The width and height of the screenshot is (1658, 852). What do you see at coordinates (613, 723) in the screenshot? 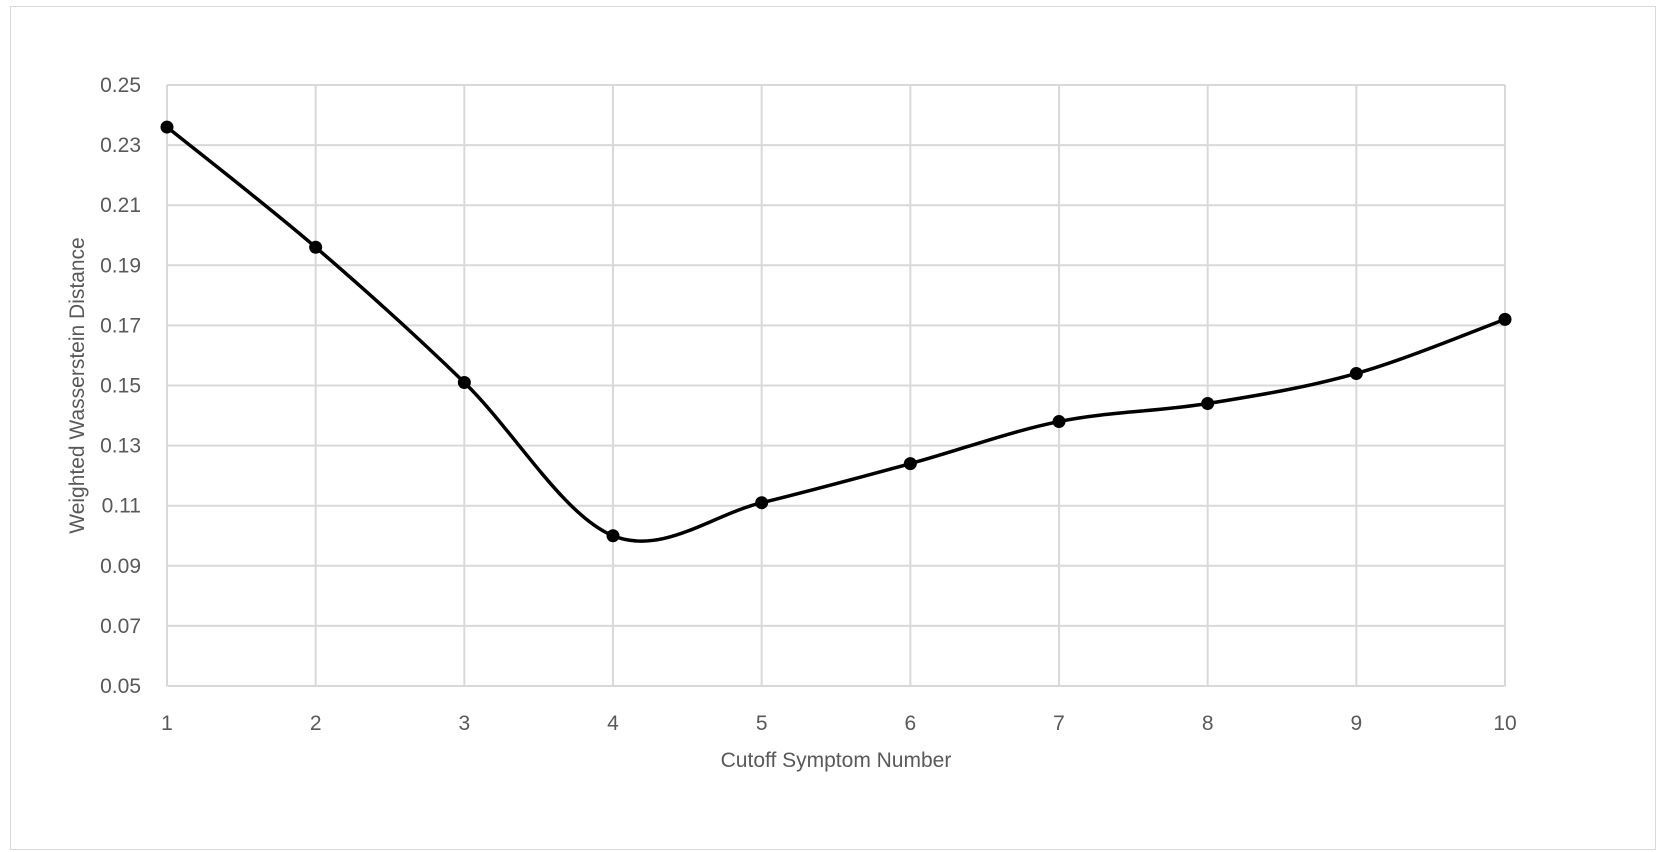
I see `x-tick-label: 4` at bounding box center [613, 723].